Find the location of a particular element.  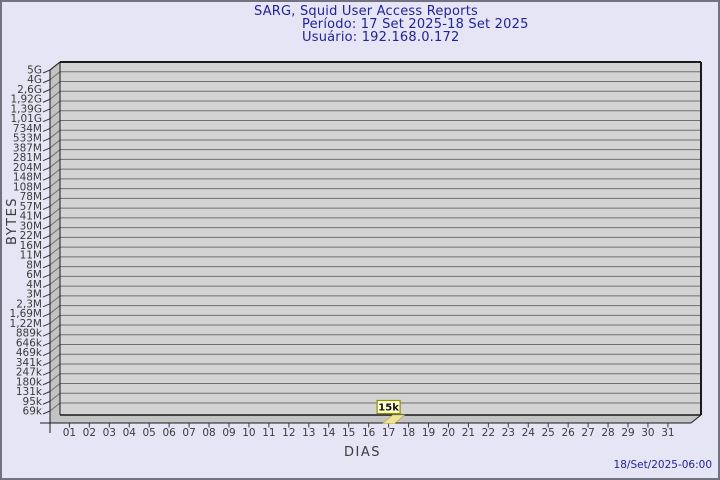

x-tick-label: 17 is located at coordinates (388, 433).